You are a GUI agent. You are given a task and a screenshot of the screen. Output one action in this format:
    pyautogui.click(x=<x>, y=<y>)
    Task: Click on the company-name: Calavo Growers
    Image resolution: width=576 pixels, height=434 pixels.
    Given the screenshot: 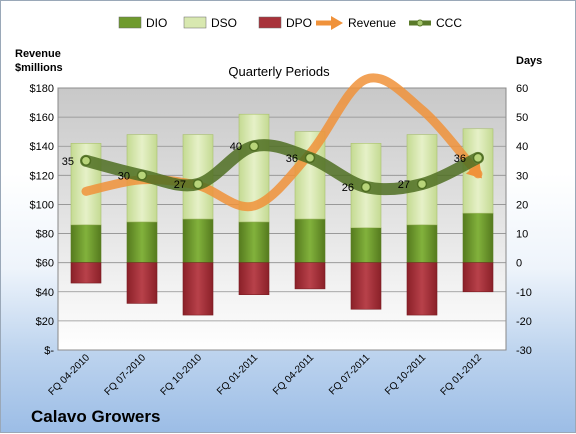 What is the action you would take?
    pyautogui.click(x=95, y=416)
    